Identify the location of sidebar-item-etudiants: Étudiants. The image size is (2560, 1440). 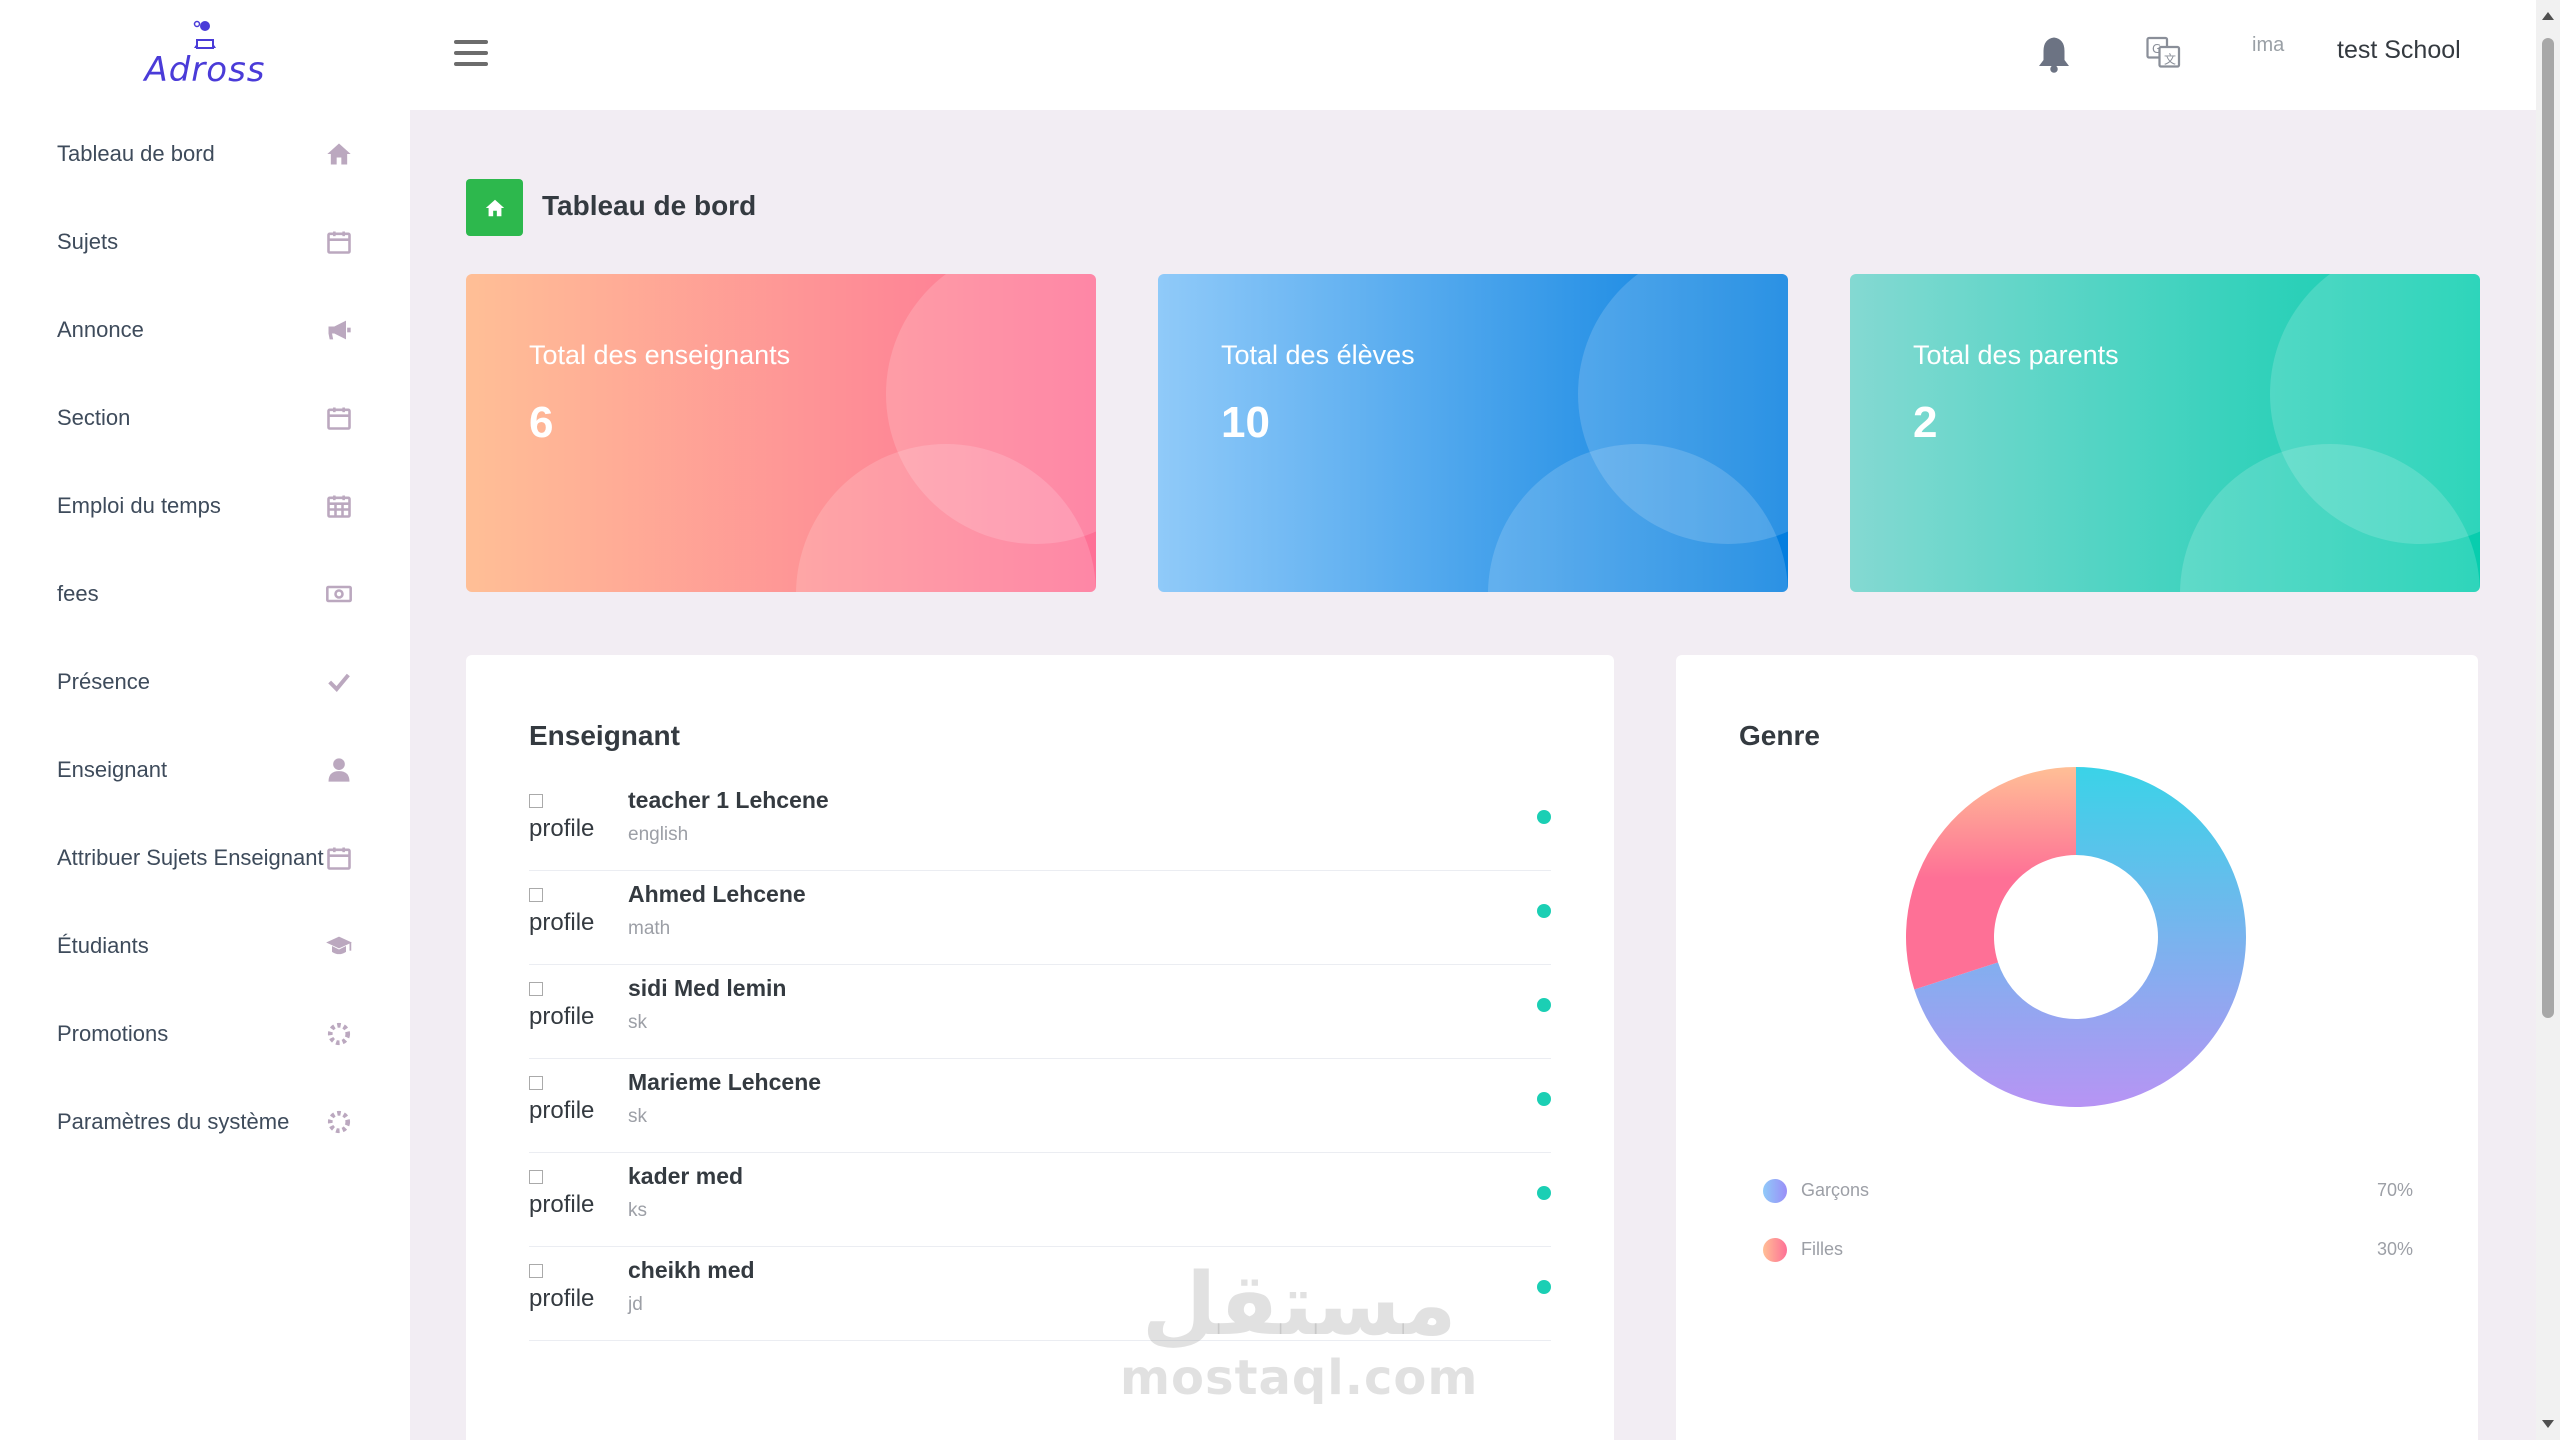
(205, 946).